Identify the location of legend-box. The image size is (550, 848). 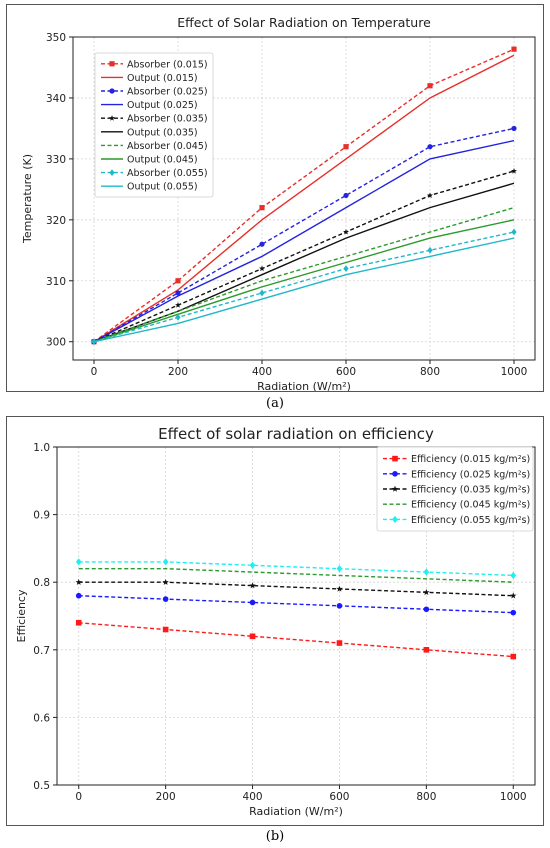
(154, 125).